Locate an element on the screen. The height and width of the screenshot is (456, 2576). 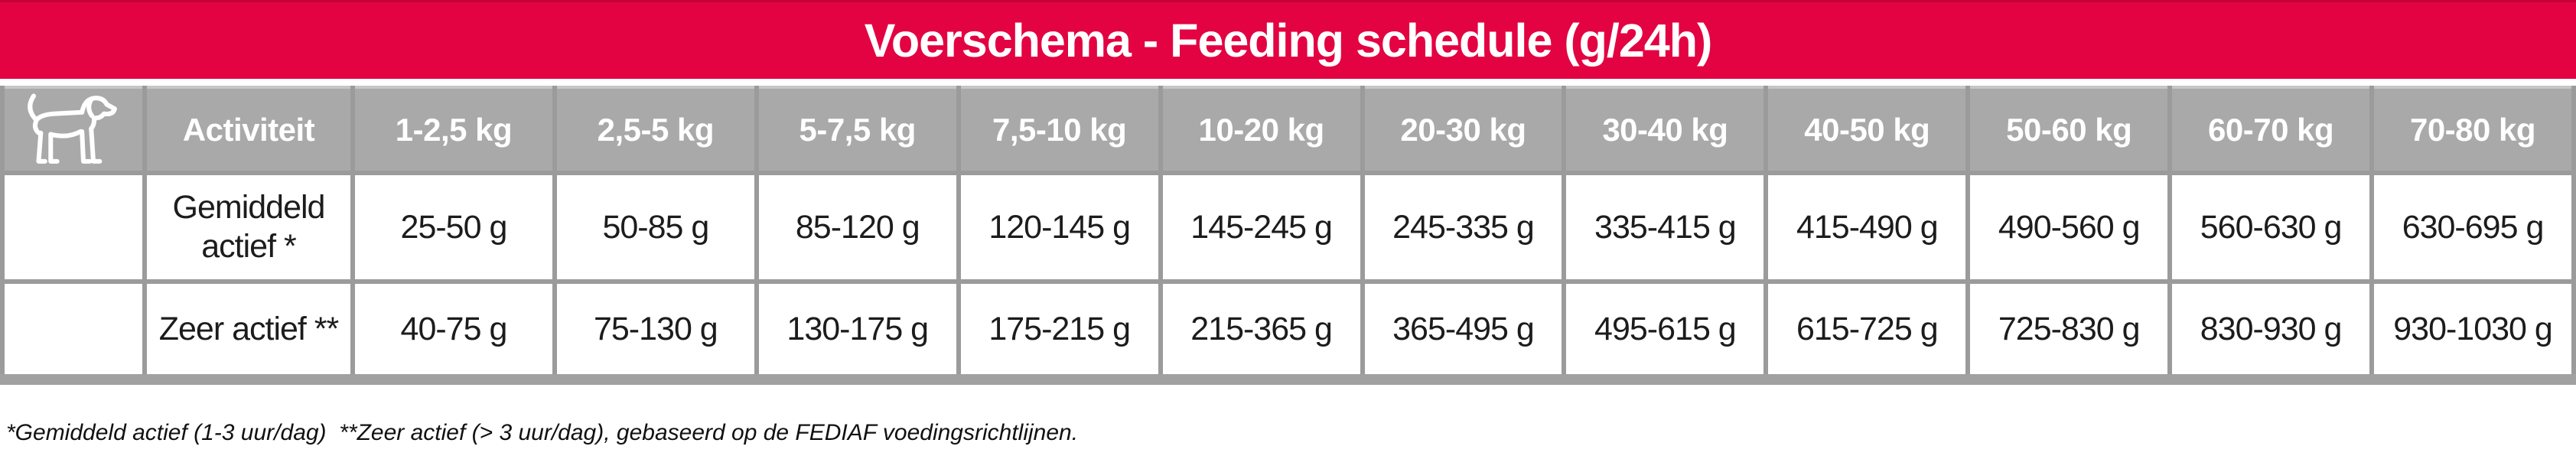
average-active-icon-cell is located at coordinates (74, 228).